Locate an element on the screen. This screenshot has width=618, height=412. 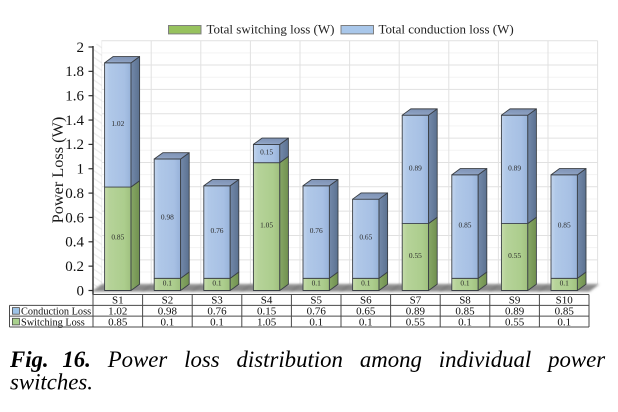
svg-text: S7 is located at coordinates (416, 301).